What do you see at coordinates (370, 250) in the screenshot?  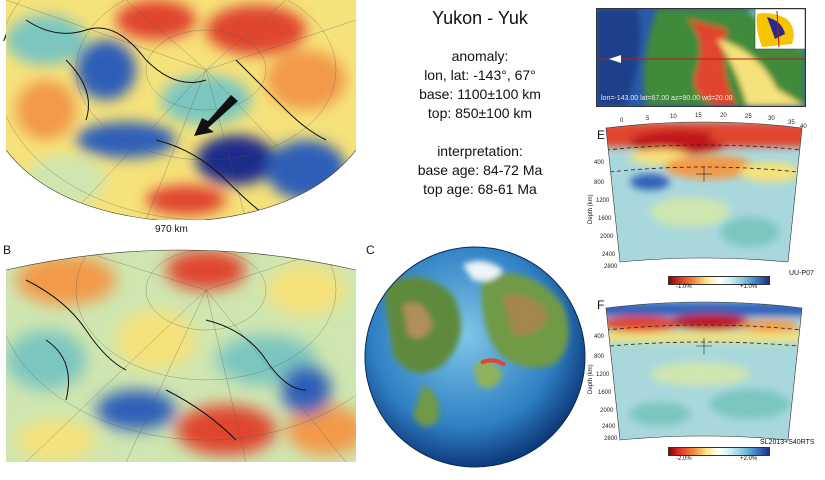 I see `panel-label-c: C` at bounding box center [370, 250].